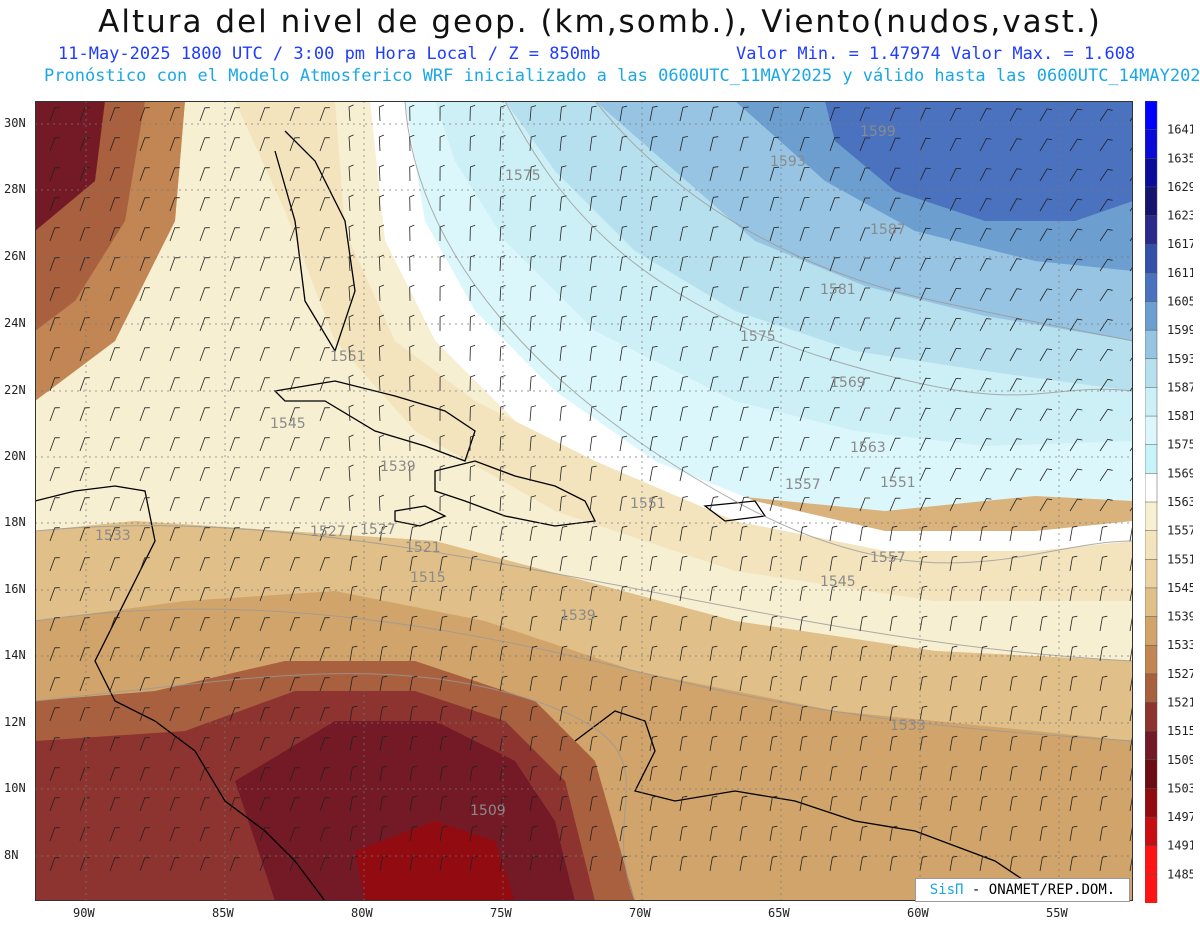 This screenshot has height=927, width=1200. I want to click on colorbar-level: 1629, so click(1180, 187).